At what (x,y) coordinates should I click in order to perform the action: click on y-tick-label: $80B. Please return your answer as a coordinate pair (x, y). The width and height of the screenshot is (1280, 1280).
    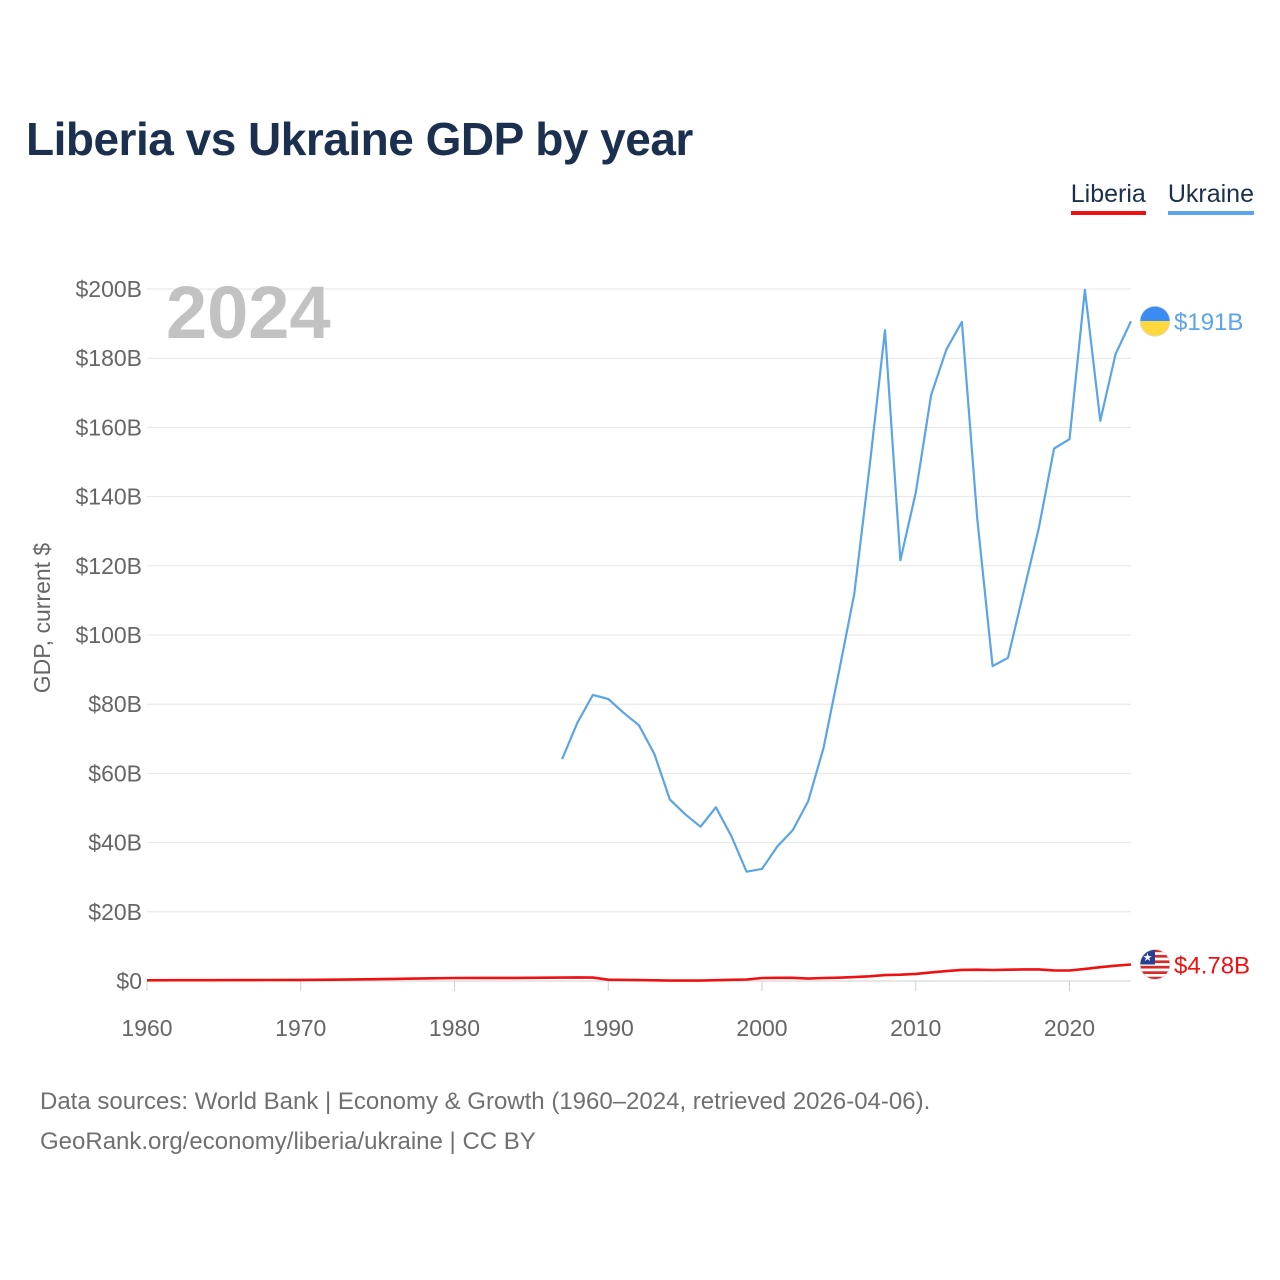
    Looking at the image, I should click on (115, 704).